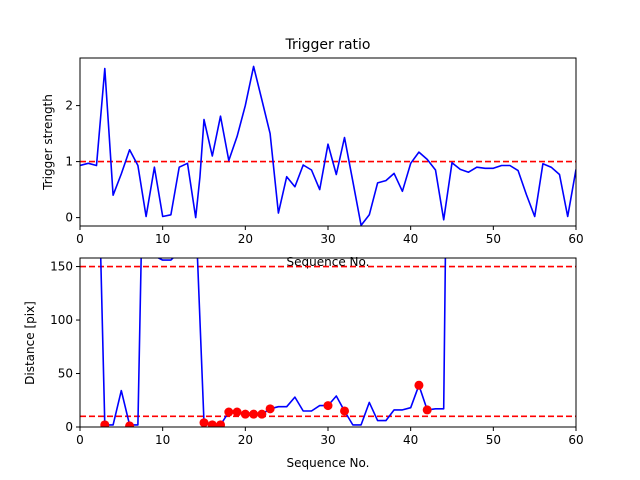 The width and height of the screenshot is (640, 480). What do you see at coordinates (162, 239) in the screenshot?
I see `top-x-tick-label: 10` at bounding box center [162, 239].